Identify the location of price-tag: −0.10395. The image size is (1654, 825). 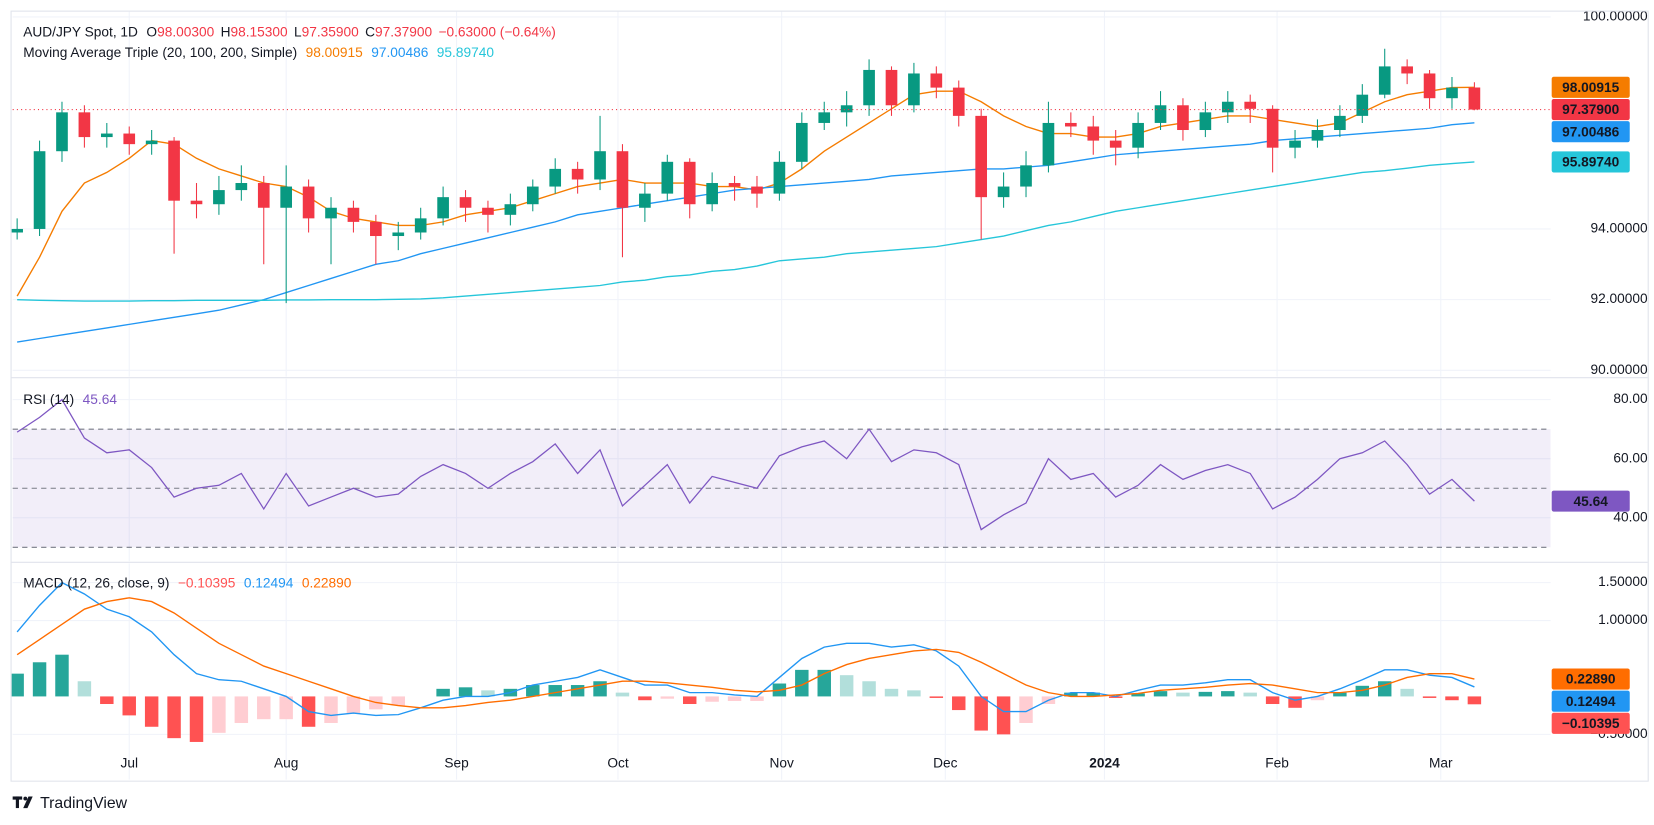
(1590, 723).